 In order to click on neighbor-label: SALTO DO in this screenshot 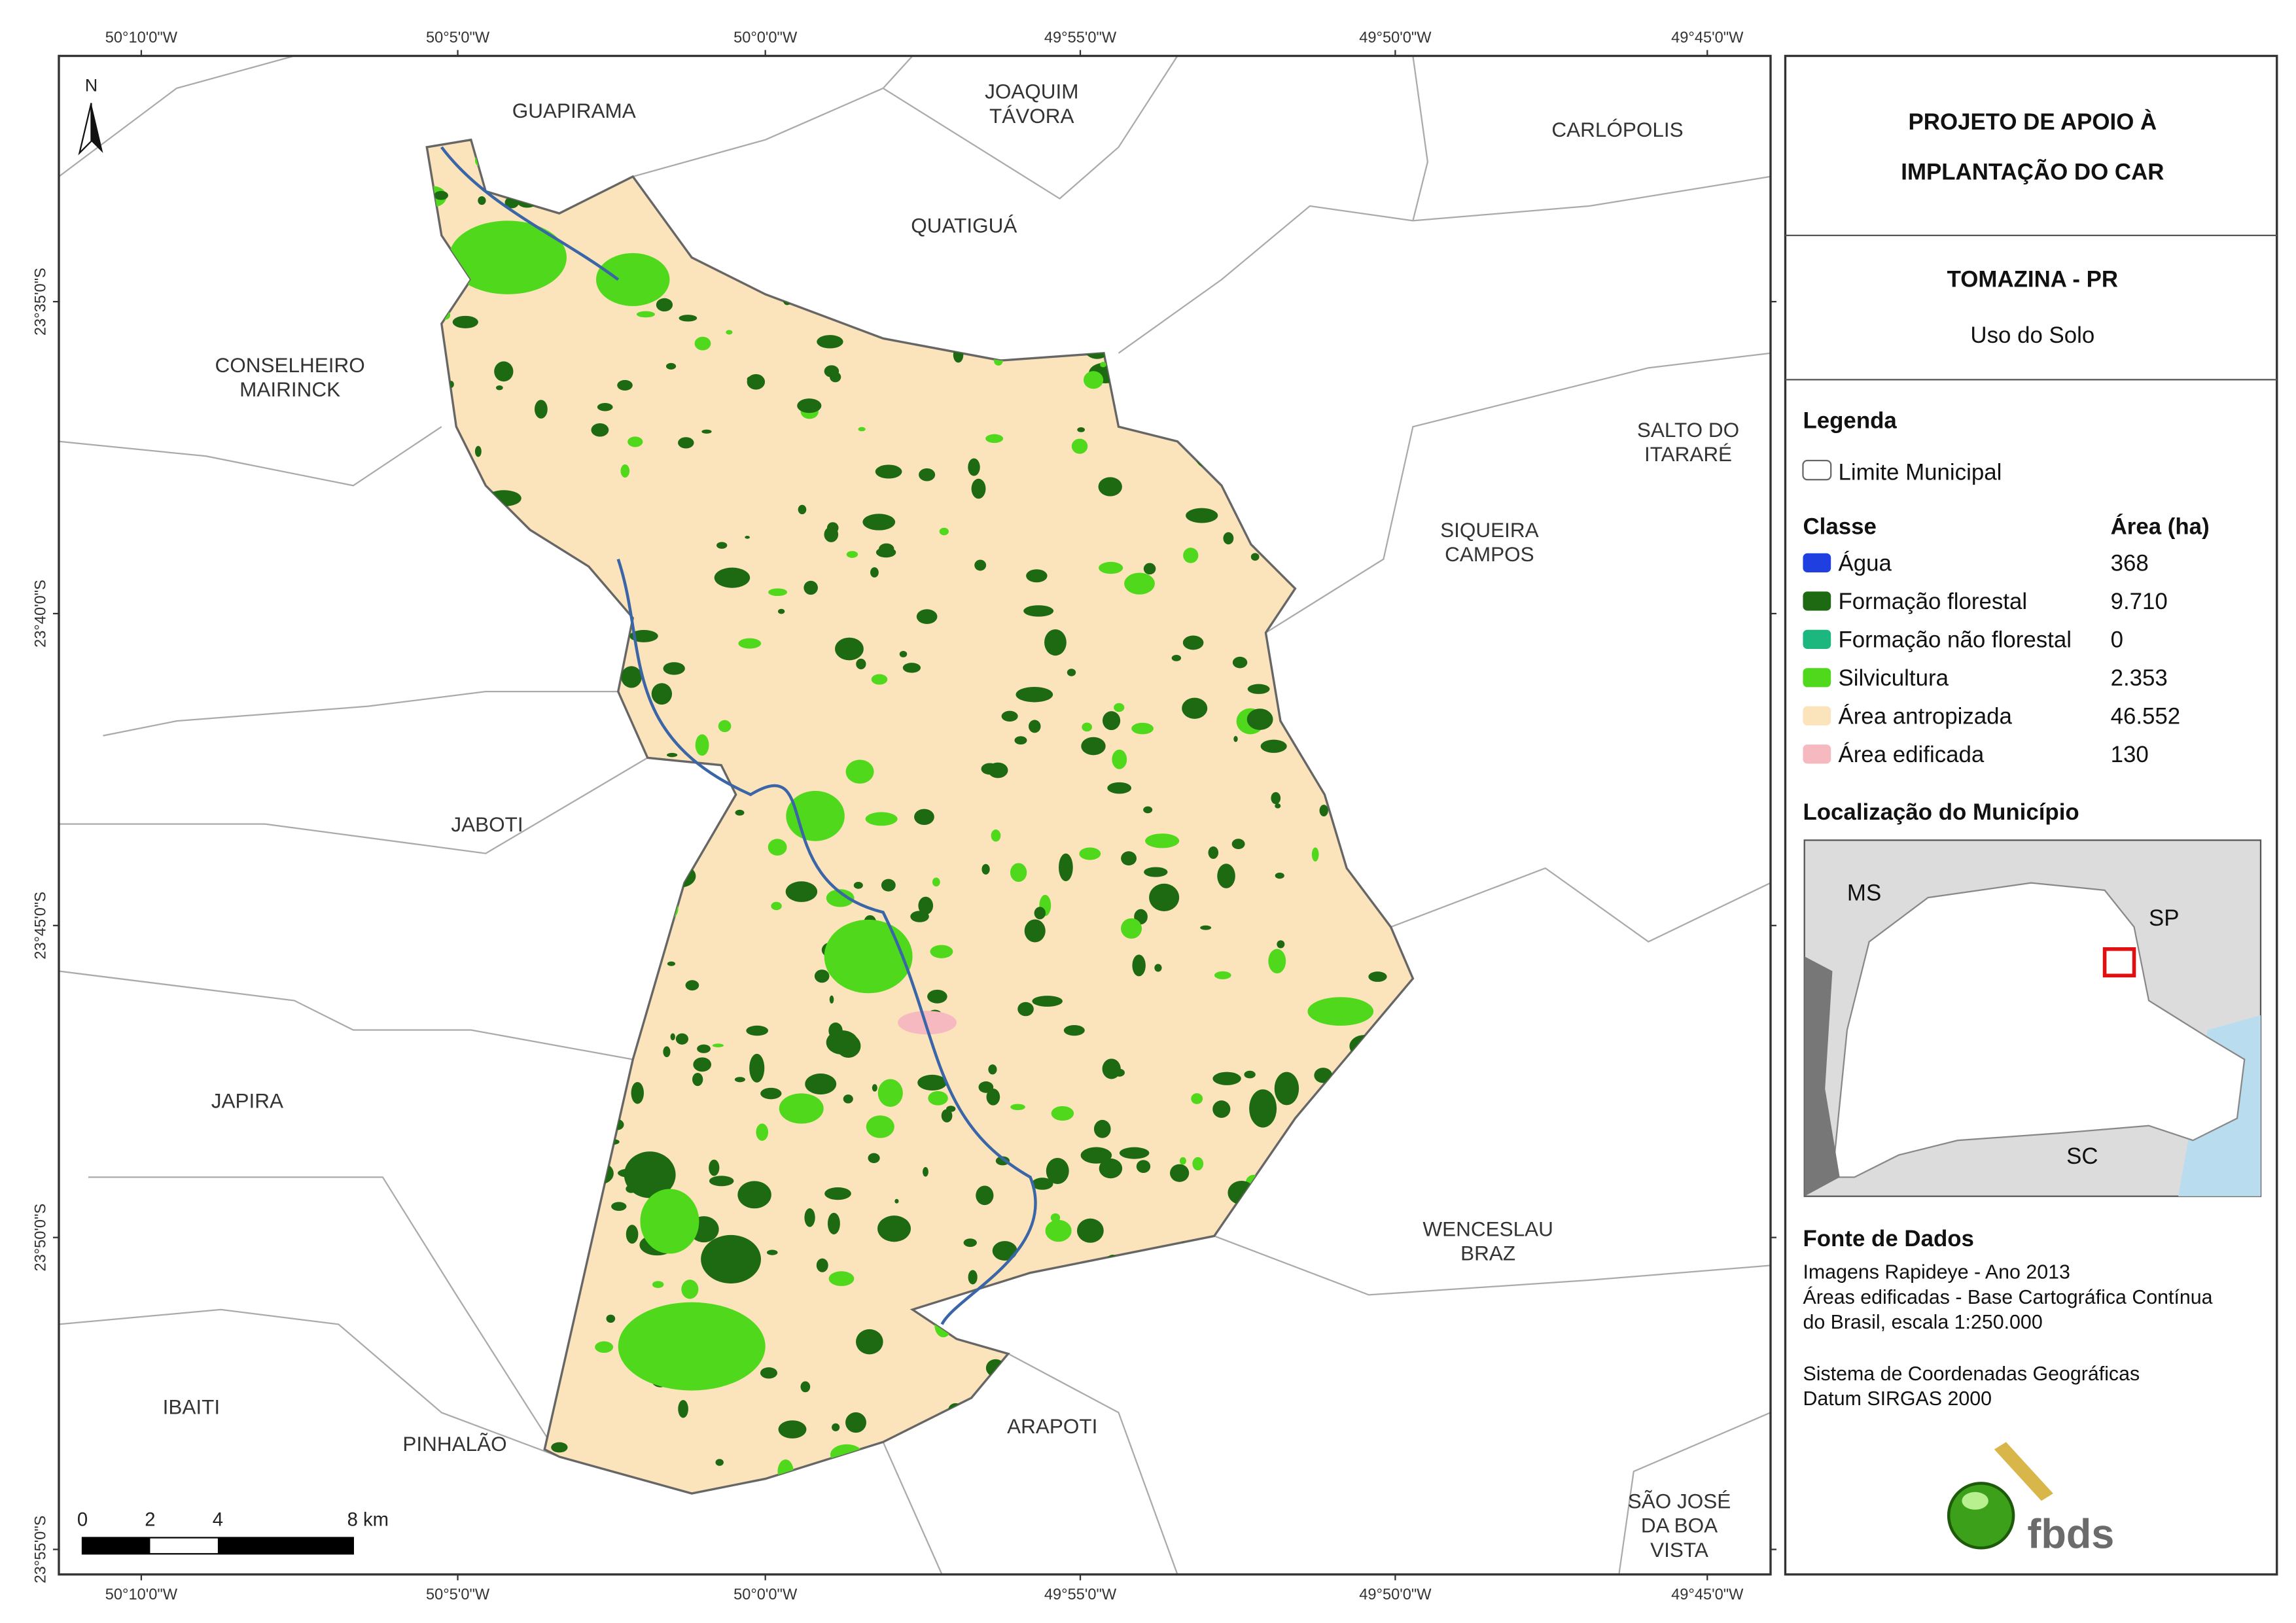, I will do `click(1688, 430)`.